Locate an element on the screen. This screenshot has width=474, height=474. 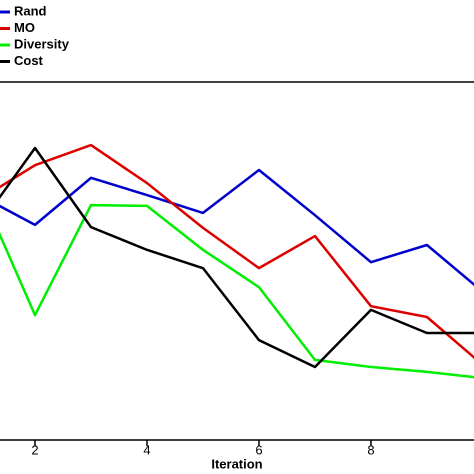
x-tick-label: 4 is located at coordinates (146, 449).